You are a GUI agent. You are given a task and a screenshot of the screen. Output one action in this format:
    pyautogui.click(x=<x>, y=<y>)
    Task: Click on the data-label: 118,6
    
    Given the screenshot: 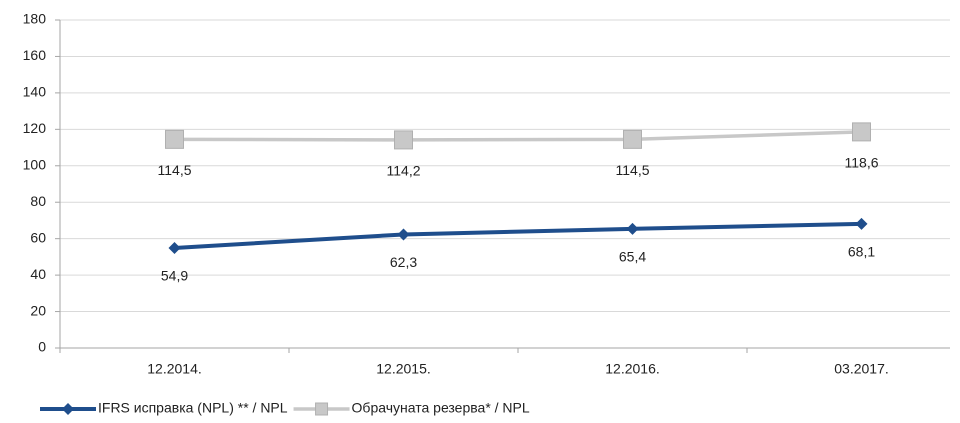 What is the action you would take?
    pyautogui.click(x=862, y=163)
    